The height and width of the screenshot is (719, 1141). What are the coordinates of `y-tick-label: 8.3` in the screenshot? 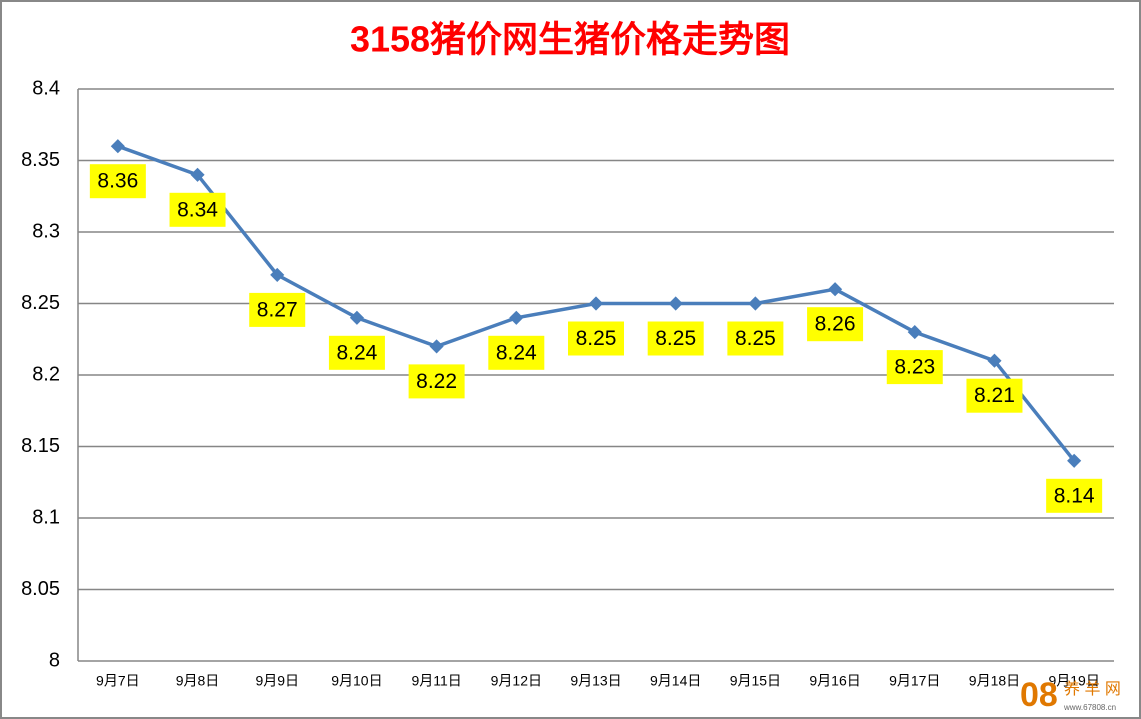 It's located at (46, 231).